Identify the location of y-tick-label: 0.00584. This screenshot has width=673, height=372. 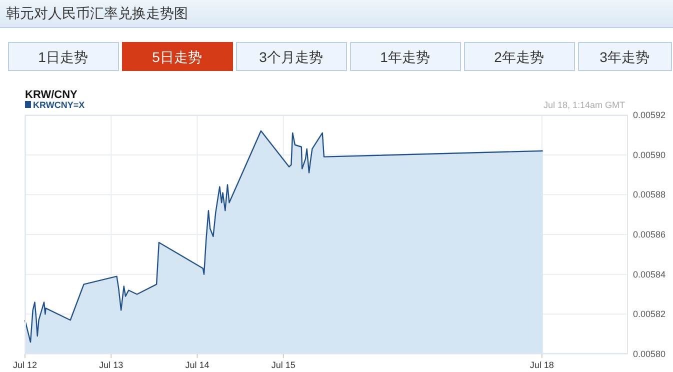
(649, 274).